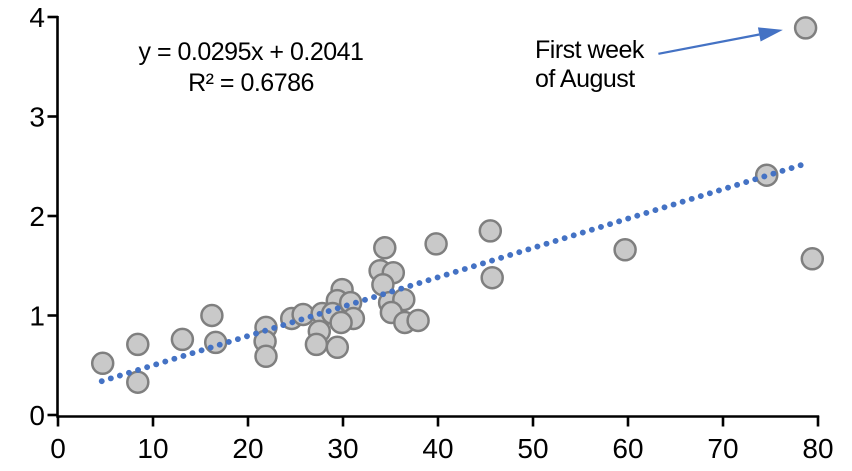 This screenshot has width=852, height=471. What do you see at coordinates (722, 448) in the screenshot?
I see `x-tick-label: 70` at bounding box center [722, 448].